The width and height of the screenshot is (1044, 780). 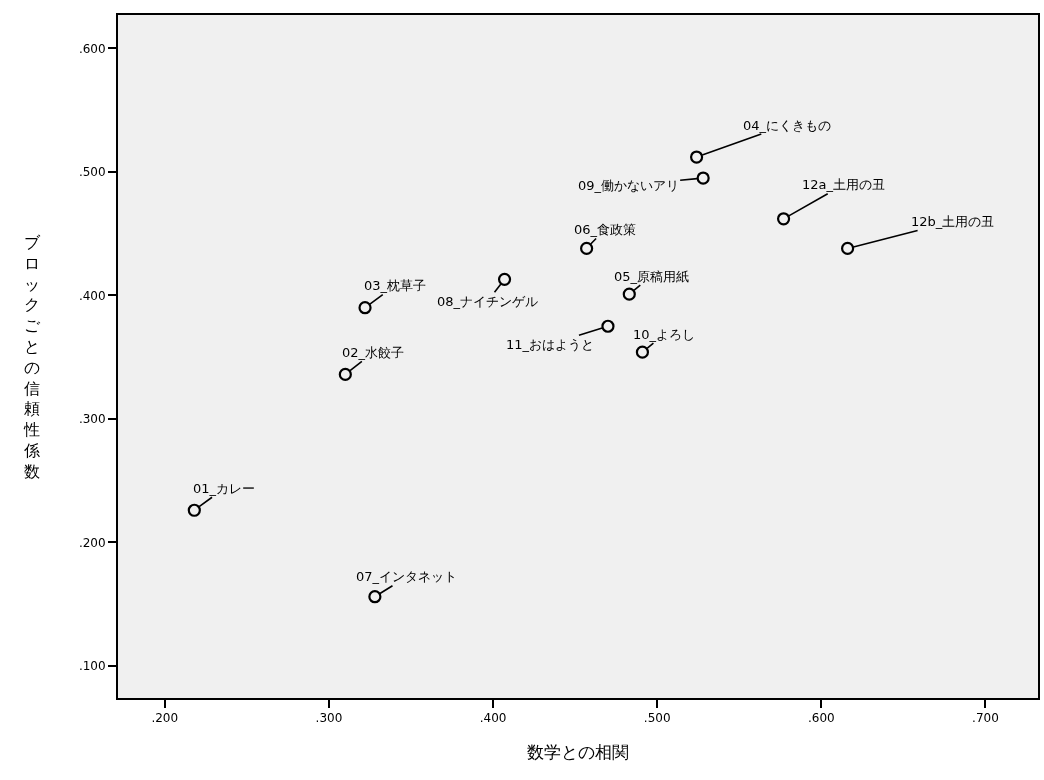 What do you see at coordinates (92, 295) in the screenshot?
I see `y-tick-label: .400` at bounding box center [92, 295].